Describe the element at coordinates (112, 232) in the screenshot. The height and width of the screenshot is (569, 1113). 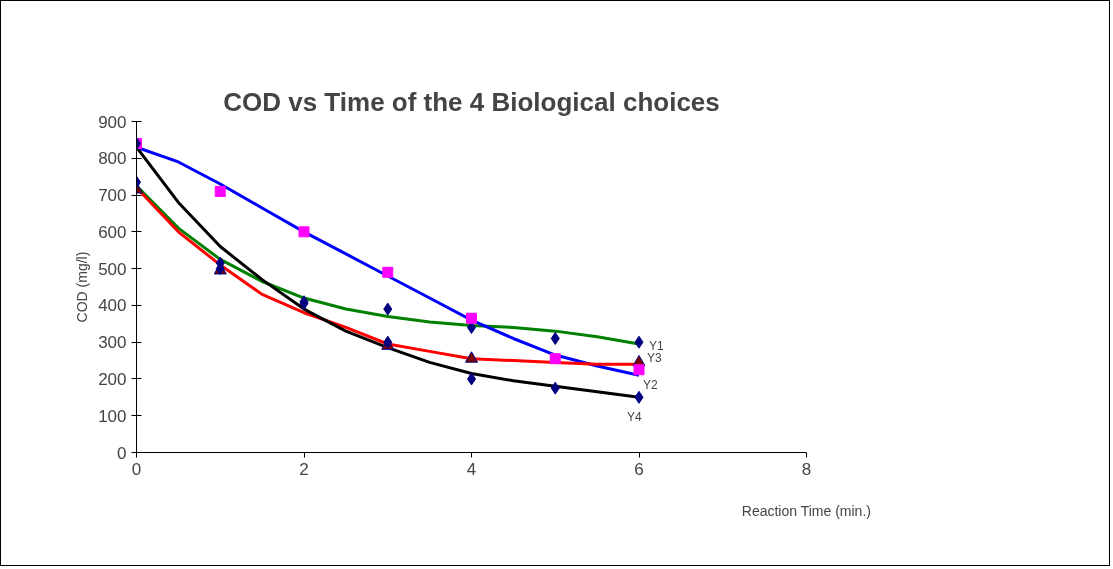
I see `y-tick-label: 600` at that location.